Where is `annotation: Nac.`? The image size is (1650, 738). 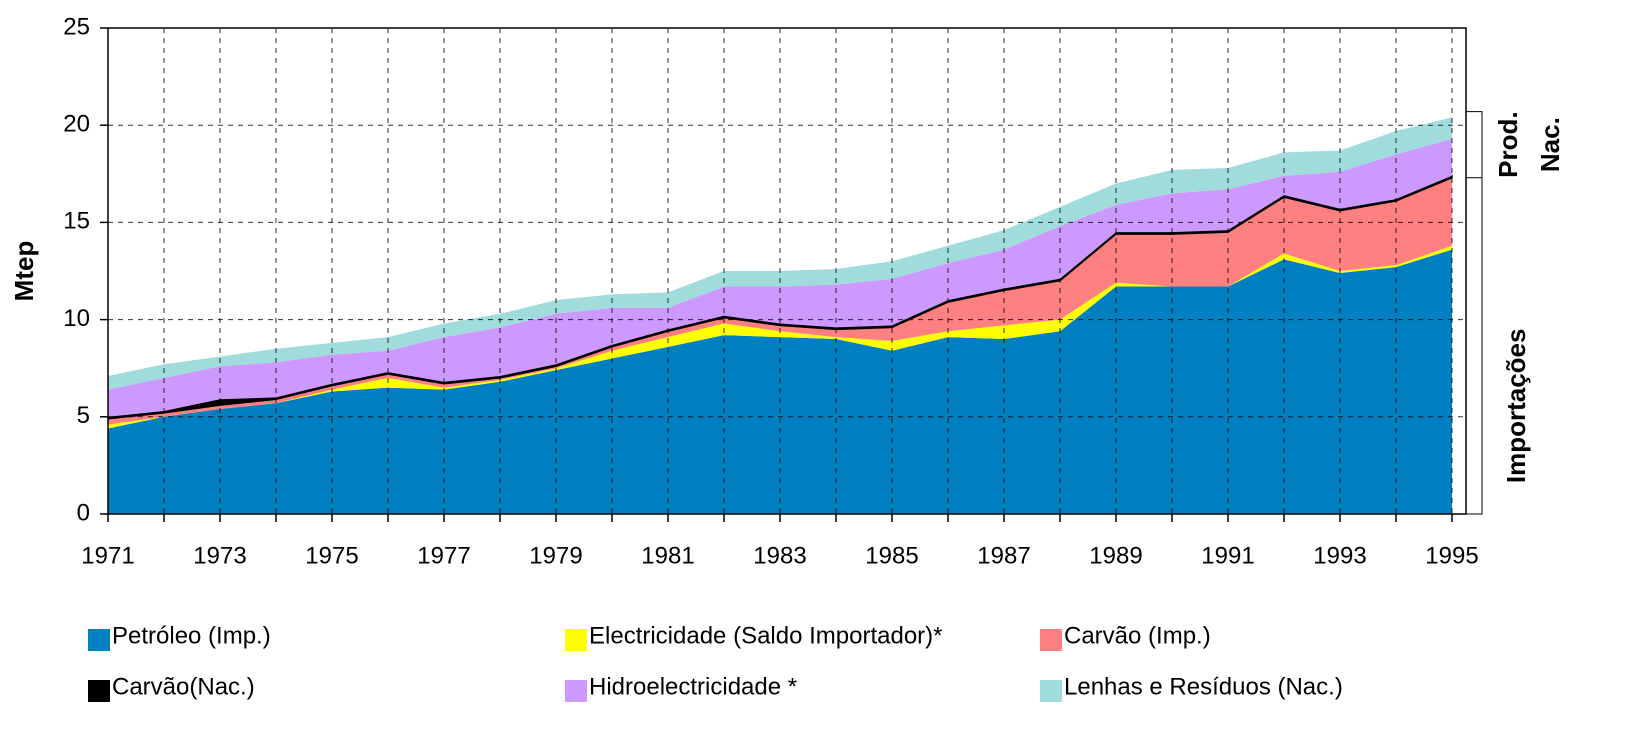
annotation: Nac. is located at coordinates (1550, 144).